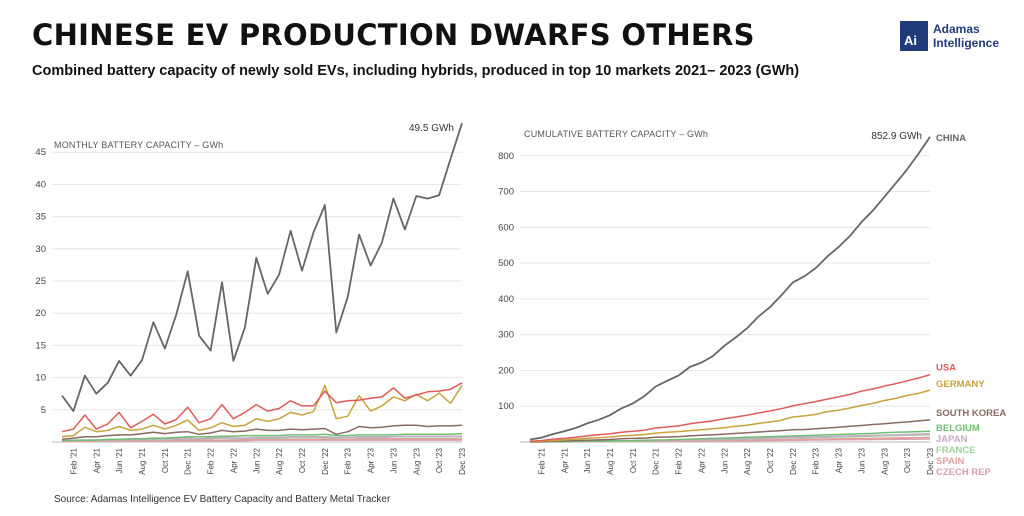 The height and width of the screenshot is (516, 1024). I want to click on series-label-belgium: BELGIUM, so click(958, 428).